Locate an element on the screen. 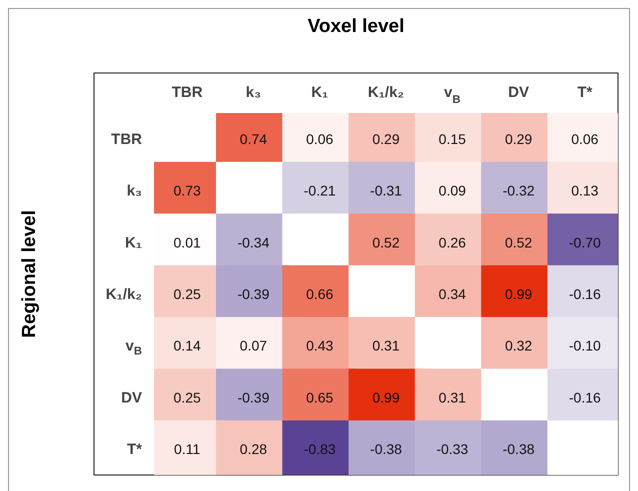 Image resolution: width=638 pixels, height=491 pixels. data-label: -0.83 is located at coordinates (320, 449).